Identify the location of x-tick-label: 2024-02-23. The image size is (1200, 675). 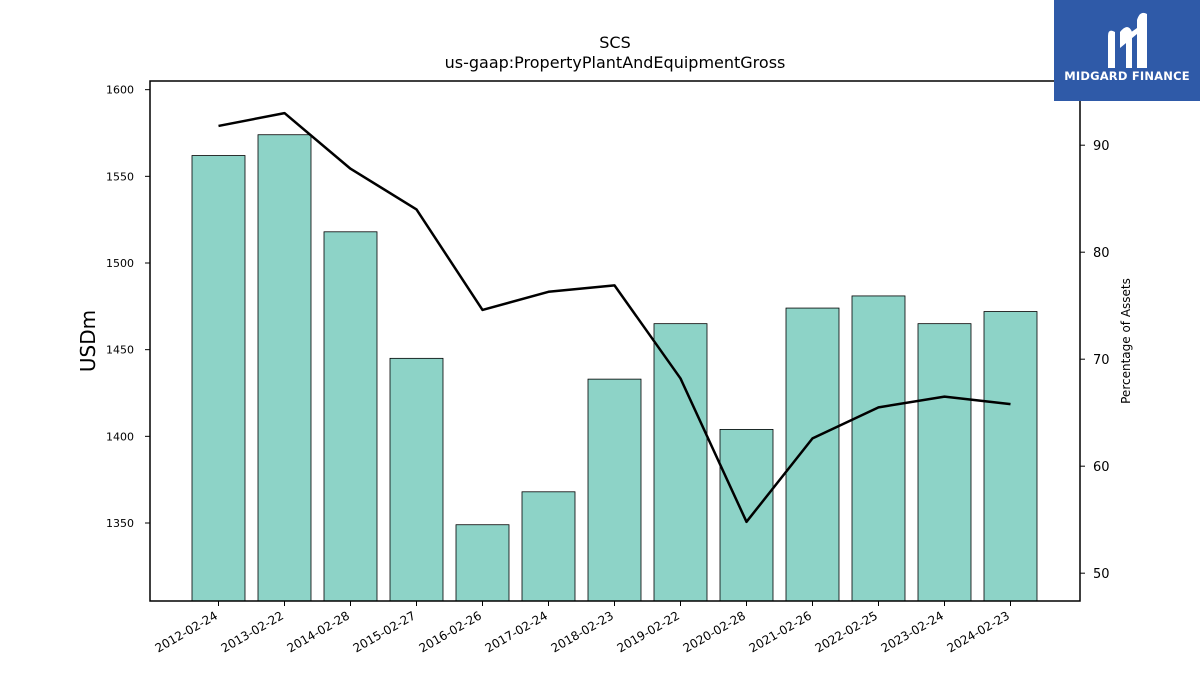
(978, 631).